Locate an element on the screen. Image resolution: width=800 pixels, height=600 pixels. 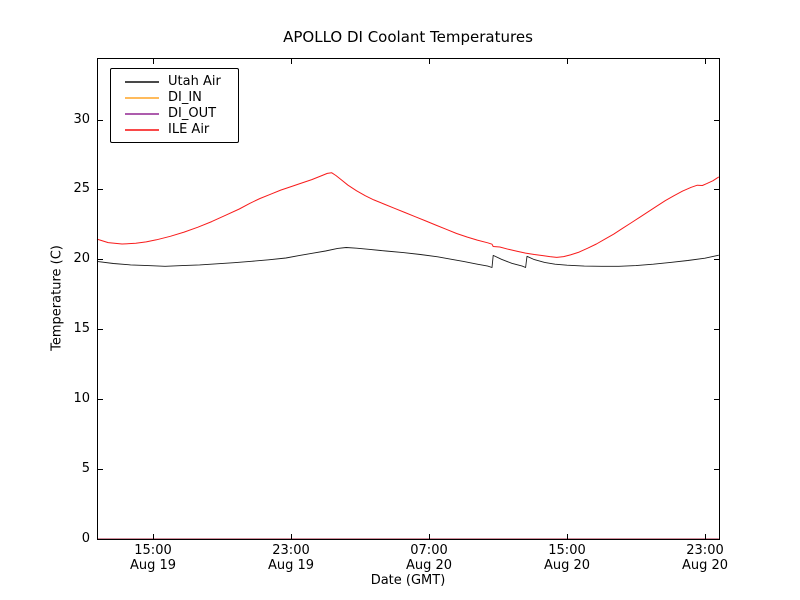
series-line-ile-air is located at coordinates (408, 215).